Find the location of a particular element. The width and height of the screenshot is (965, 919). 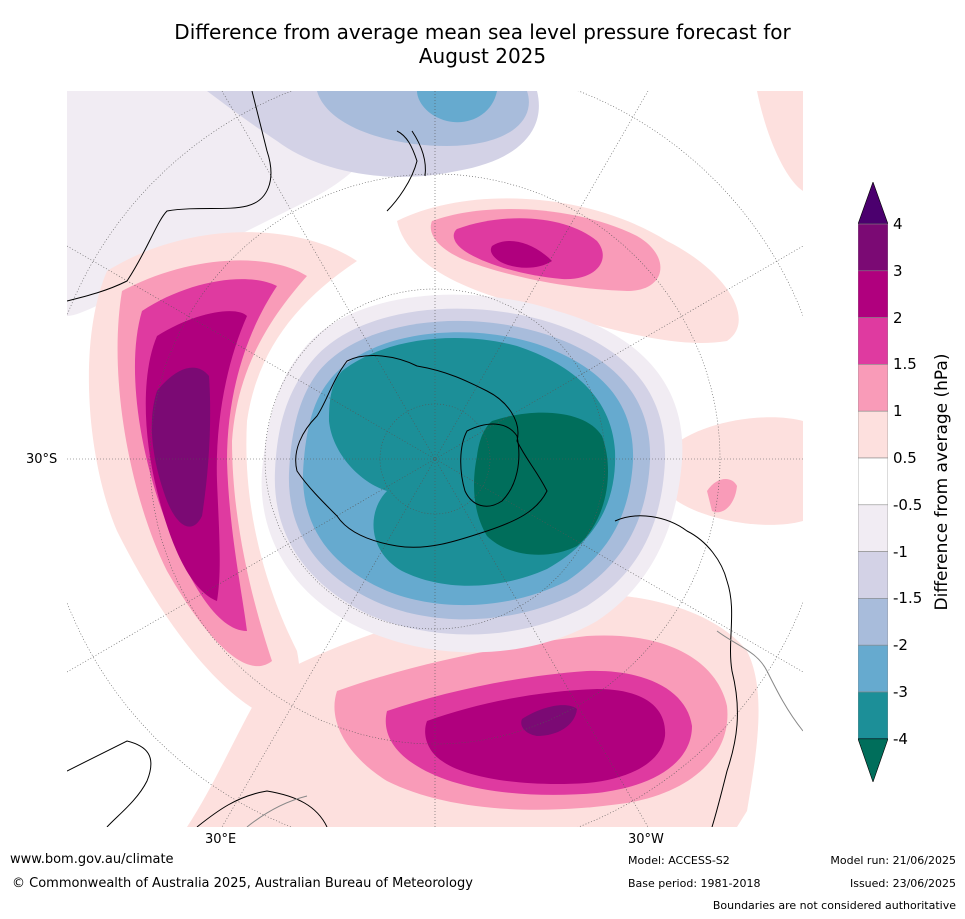

colorbar-tick-label: -0.5 is located at coordinates (908, 504).